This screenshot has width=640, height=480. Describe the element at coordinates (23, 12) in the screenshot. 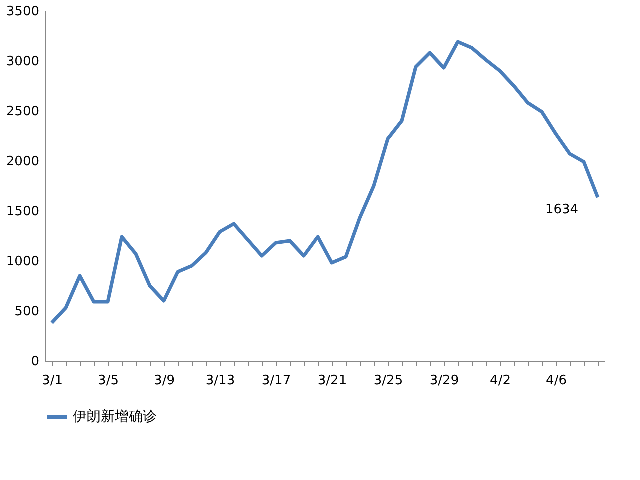

I see `y-tick-label: 3500` at that location.